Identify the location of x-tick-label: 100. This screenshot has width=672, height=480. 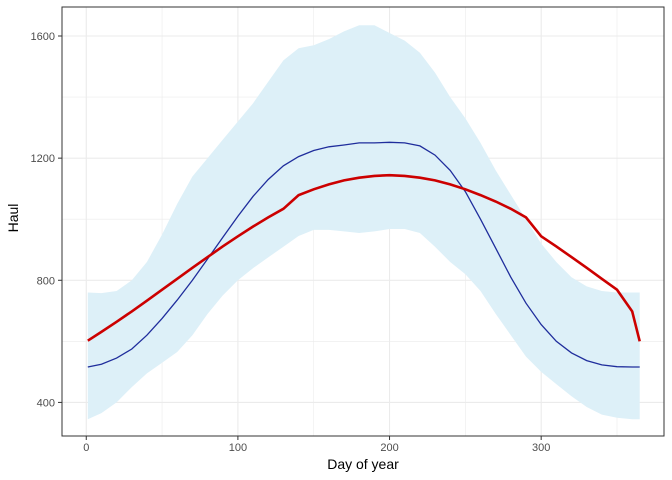
(238, 448).